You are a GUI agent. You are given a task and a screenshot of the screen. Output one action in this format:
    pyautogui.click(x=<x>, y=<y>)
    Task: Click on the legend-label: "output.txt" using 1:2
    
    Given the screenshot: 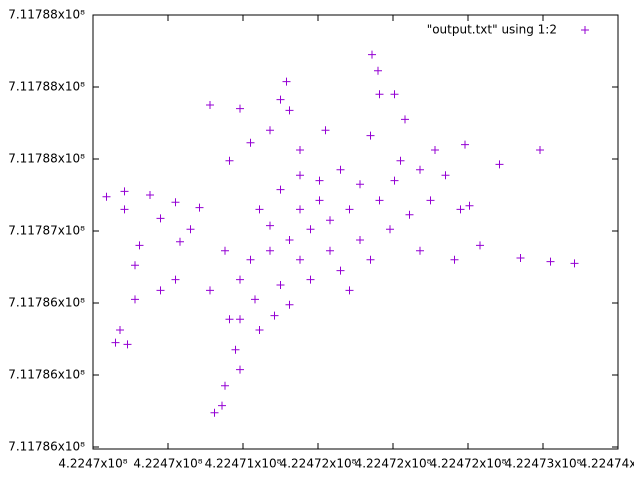 What is the action you would take?
    pyautogui.click(x=492, y=30)
    